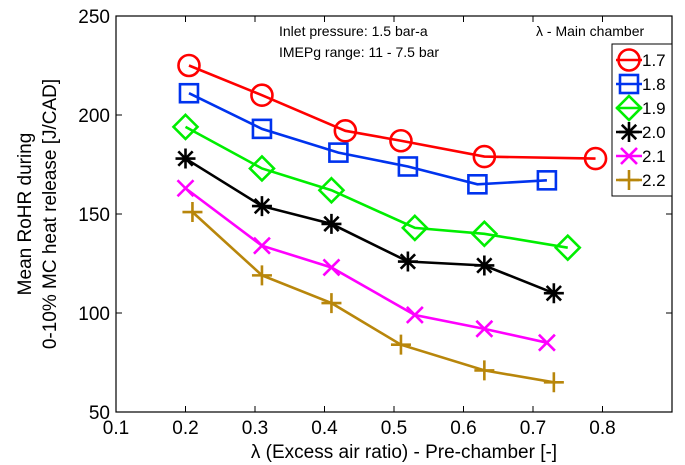 Image resolution: width=685 pixels, height=465 pixels. Describe the element at coordinates (654, 132) in the screenshot. I see `legend-label: 2.0` at that location.